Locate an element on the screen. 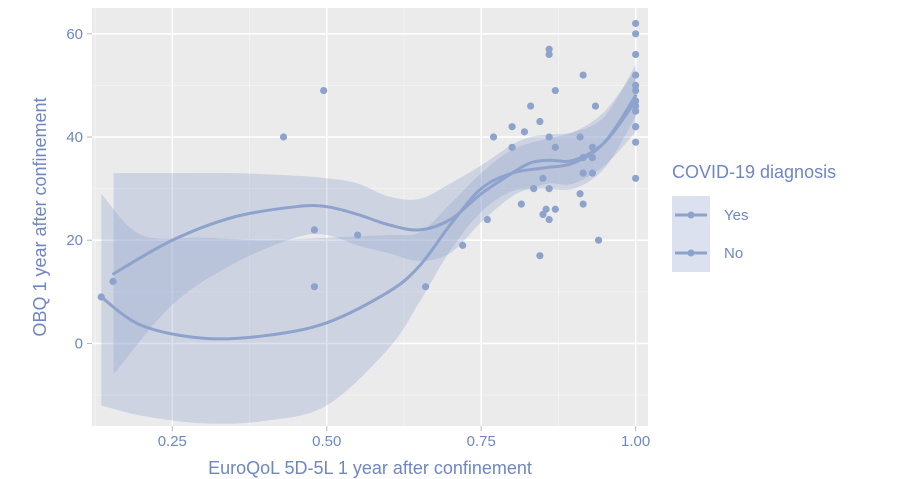 This screenshot has width=902, height=479. legend-label-no: No is located at coordinates (733, 253).